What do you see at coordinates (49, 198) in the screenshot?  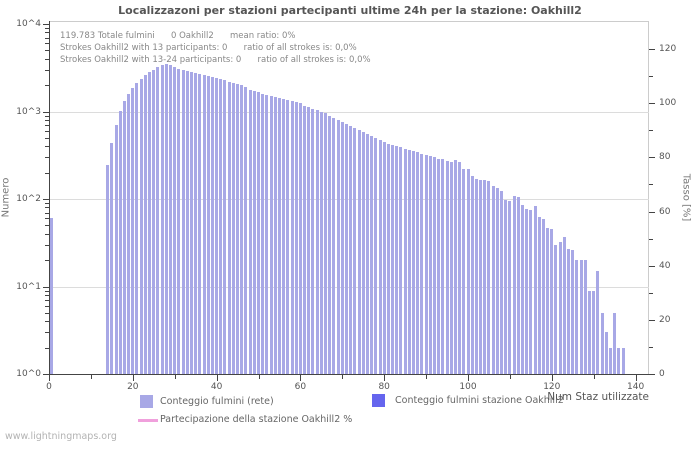 I see `left-axis-line` at bounding box center [49, 198].